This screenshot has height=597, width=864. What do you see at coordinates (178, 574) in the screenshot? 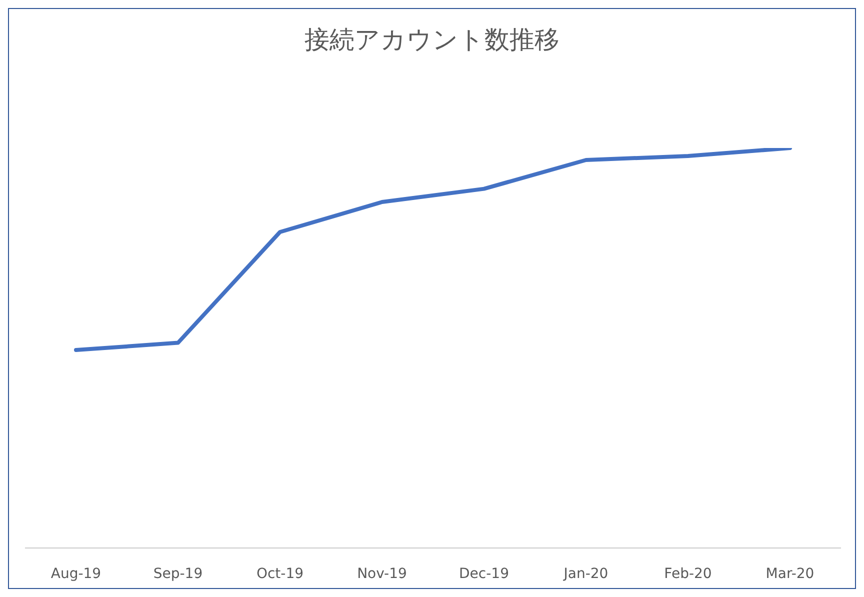
I see `x-tick-label: Sep-19` at bounding box center [178, 574].